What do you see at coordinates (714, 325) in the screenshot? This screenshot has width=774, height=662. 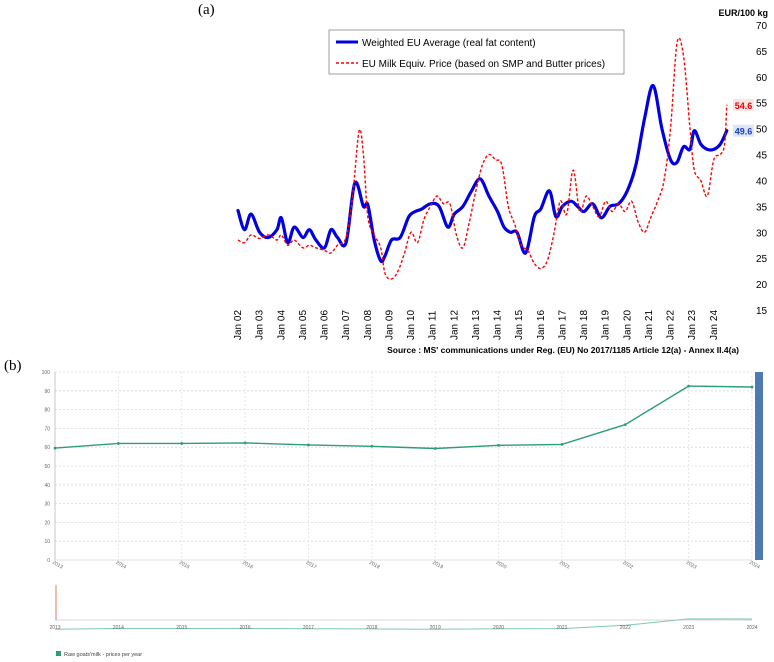 I see `x-tick-label: Jan 24` at bounding box center [714, 325].